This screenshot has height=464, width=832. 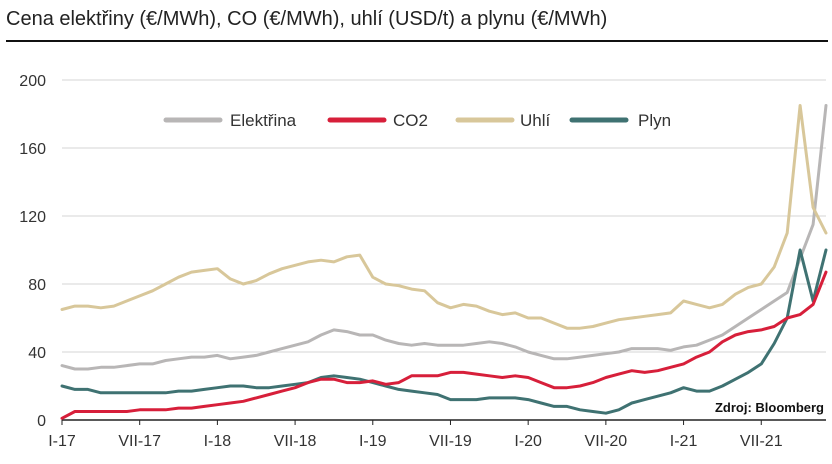 What do you see at coordinates (263, 120) in the screenshot?
I see `legend-label-elektřina: Elektřina` at bounding box center [263, 120].